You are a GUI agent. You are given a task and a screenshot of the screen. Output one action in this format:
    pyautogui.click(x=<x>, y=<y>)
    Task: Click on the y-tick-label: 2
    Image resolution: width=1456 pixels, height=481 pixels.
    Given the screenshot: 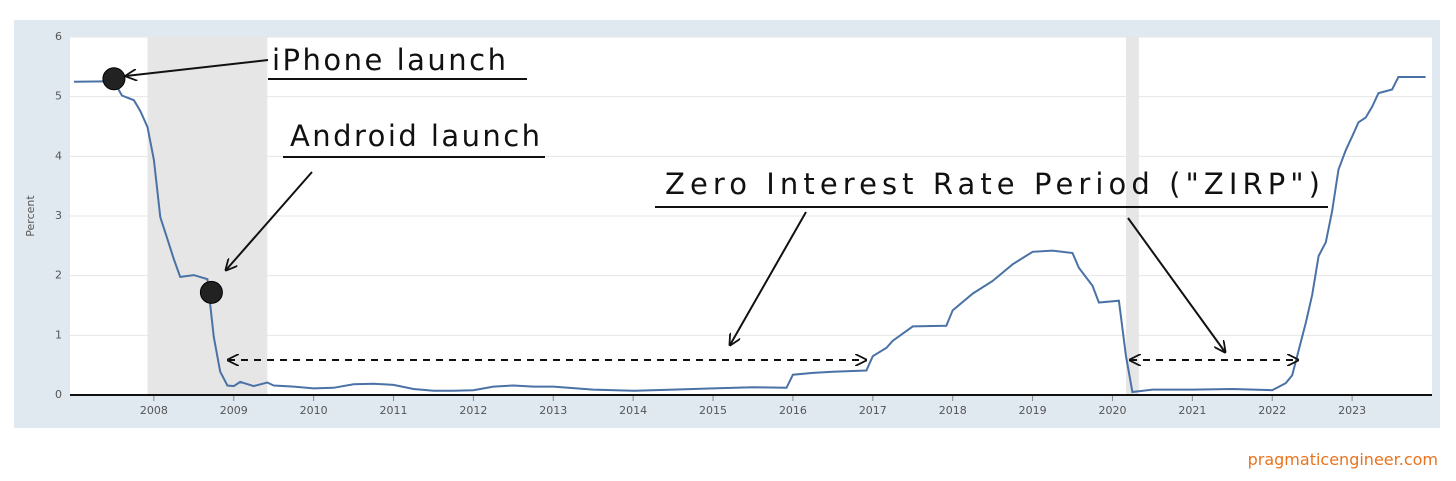 What is the action you would take?
    pyautogui.click(x=58, y=275)
    